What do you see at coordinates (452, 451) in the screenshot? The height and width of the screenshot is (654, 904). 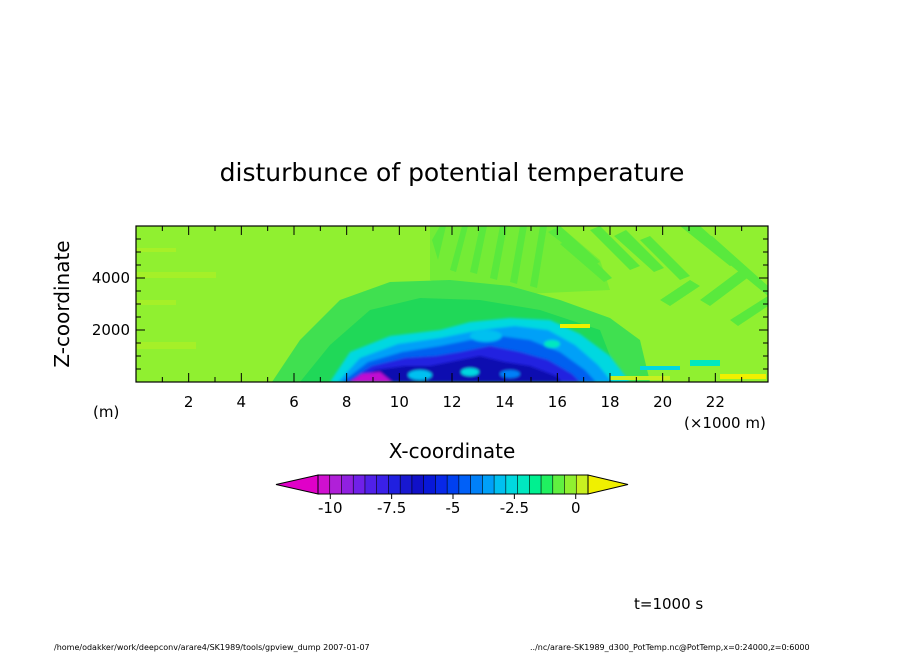 I see `x-axis-label: X-coordinate` at bounding box center [452, 451].